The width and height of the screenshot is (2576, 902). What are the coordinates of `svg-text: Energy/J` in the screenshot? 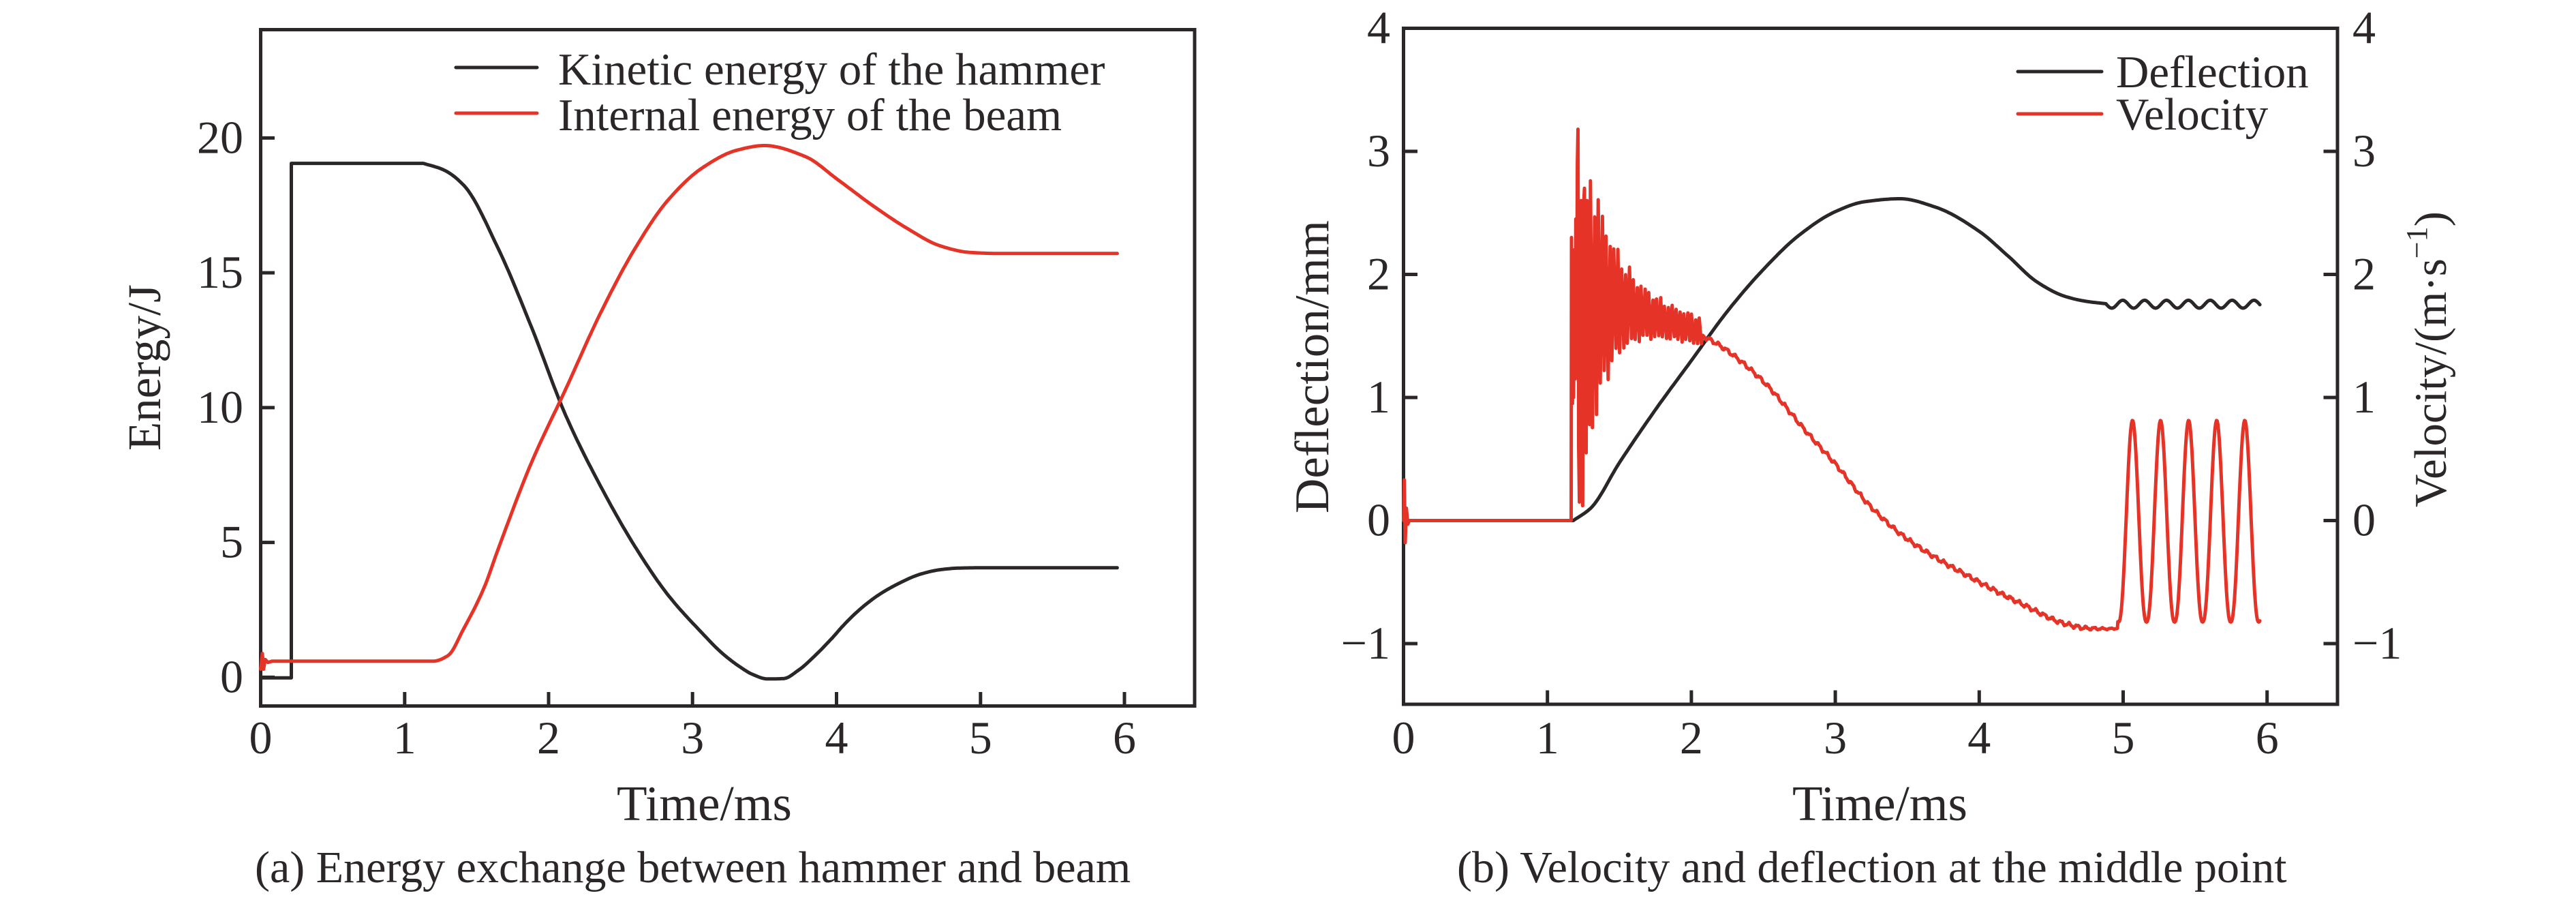 It's located at (144, 367).